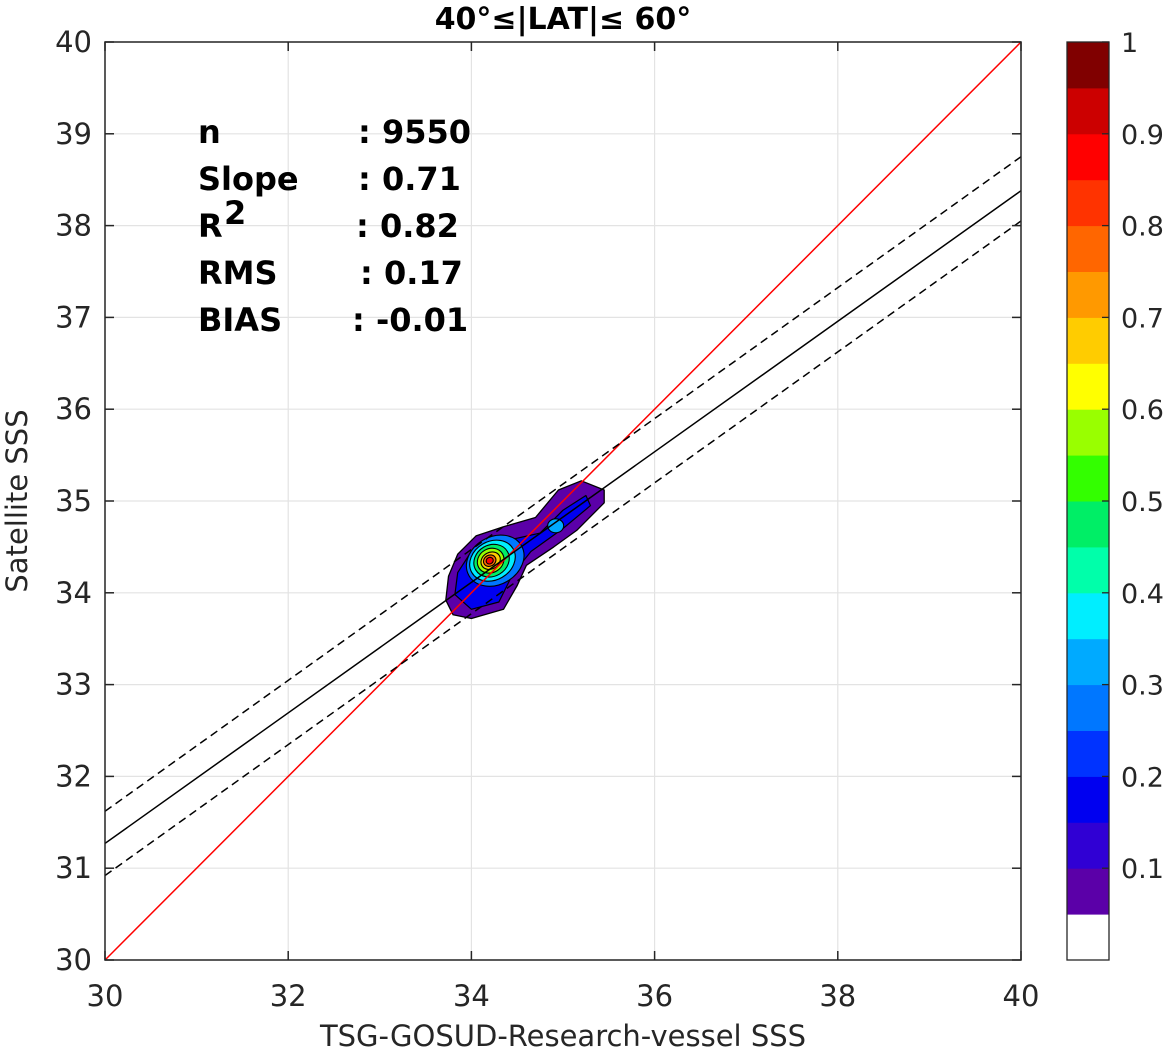  What do you see at coordinates (73, 868) in the screenshot?
I see `y-tick-label: 31` at bounding box center [73, 868].